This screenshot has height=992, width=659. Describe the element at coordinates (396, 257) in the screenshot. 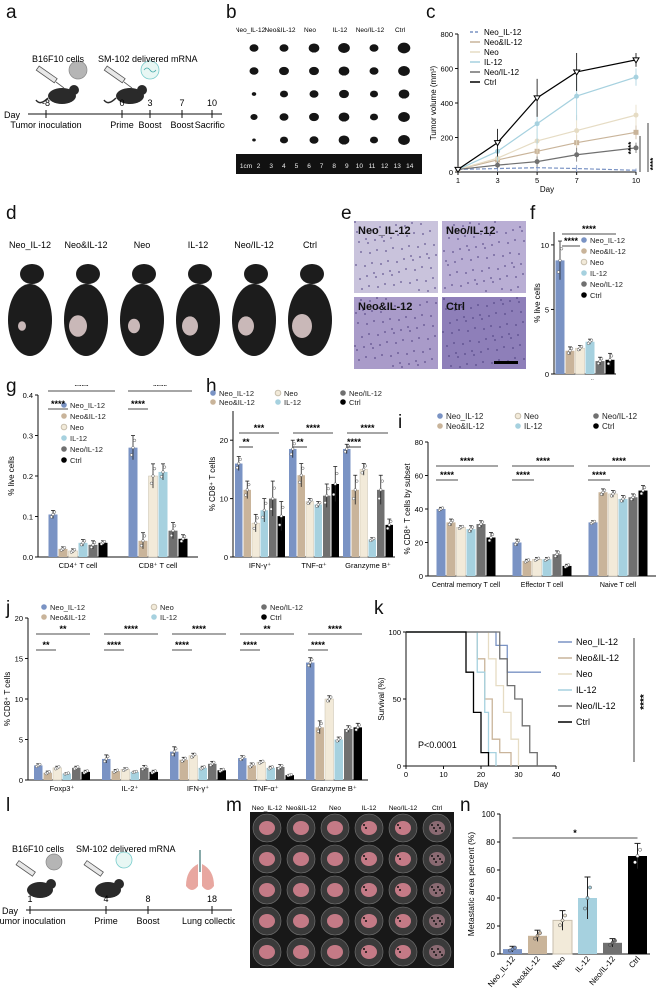

I see `histology-tile` at that location.